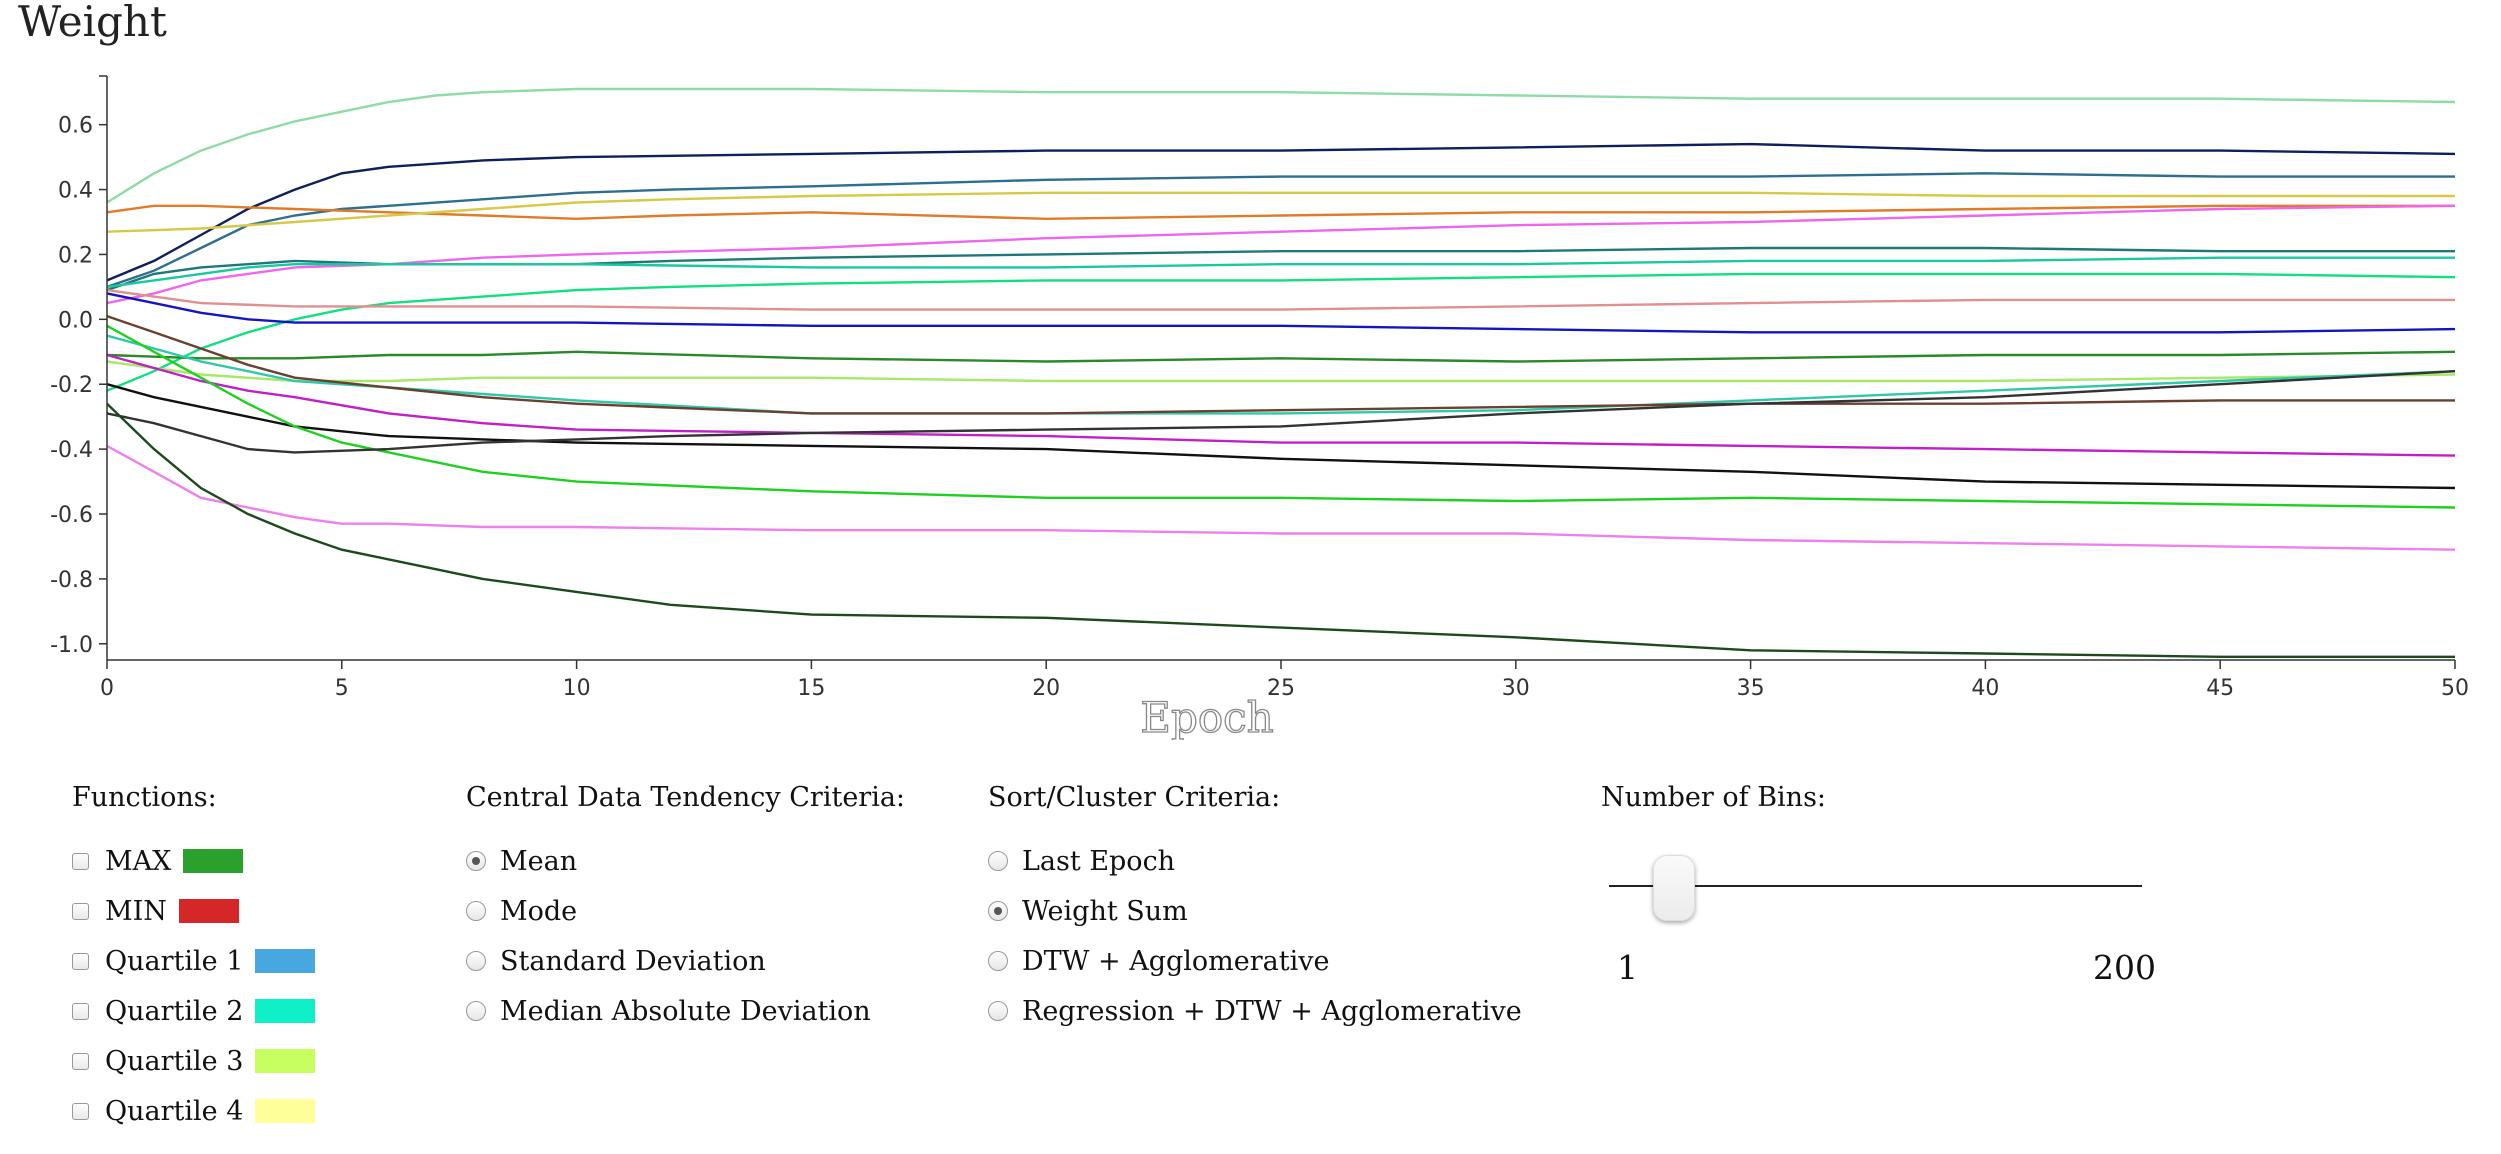 The image size is (2501, 1154). I want to click on y-tick-label: 0.0, so click(75, 320).